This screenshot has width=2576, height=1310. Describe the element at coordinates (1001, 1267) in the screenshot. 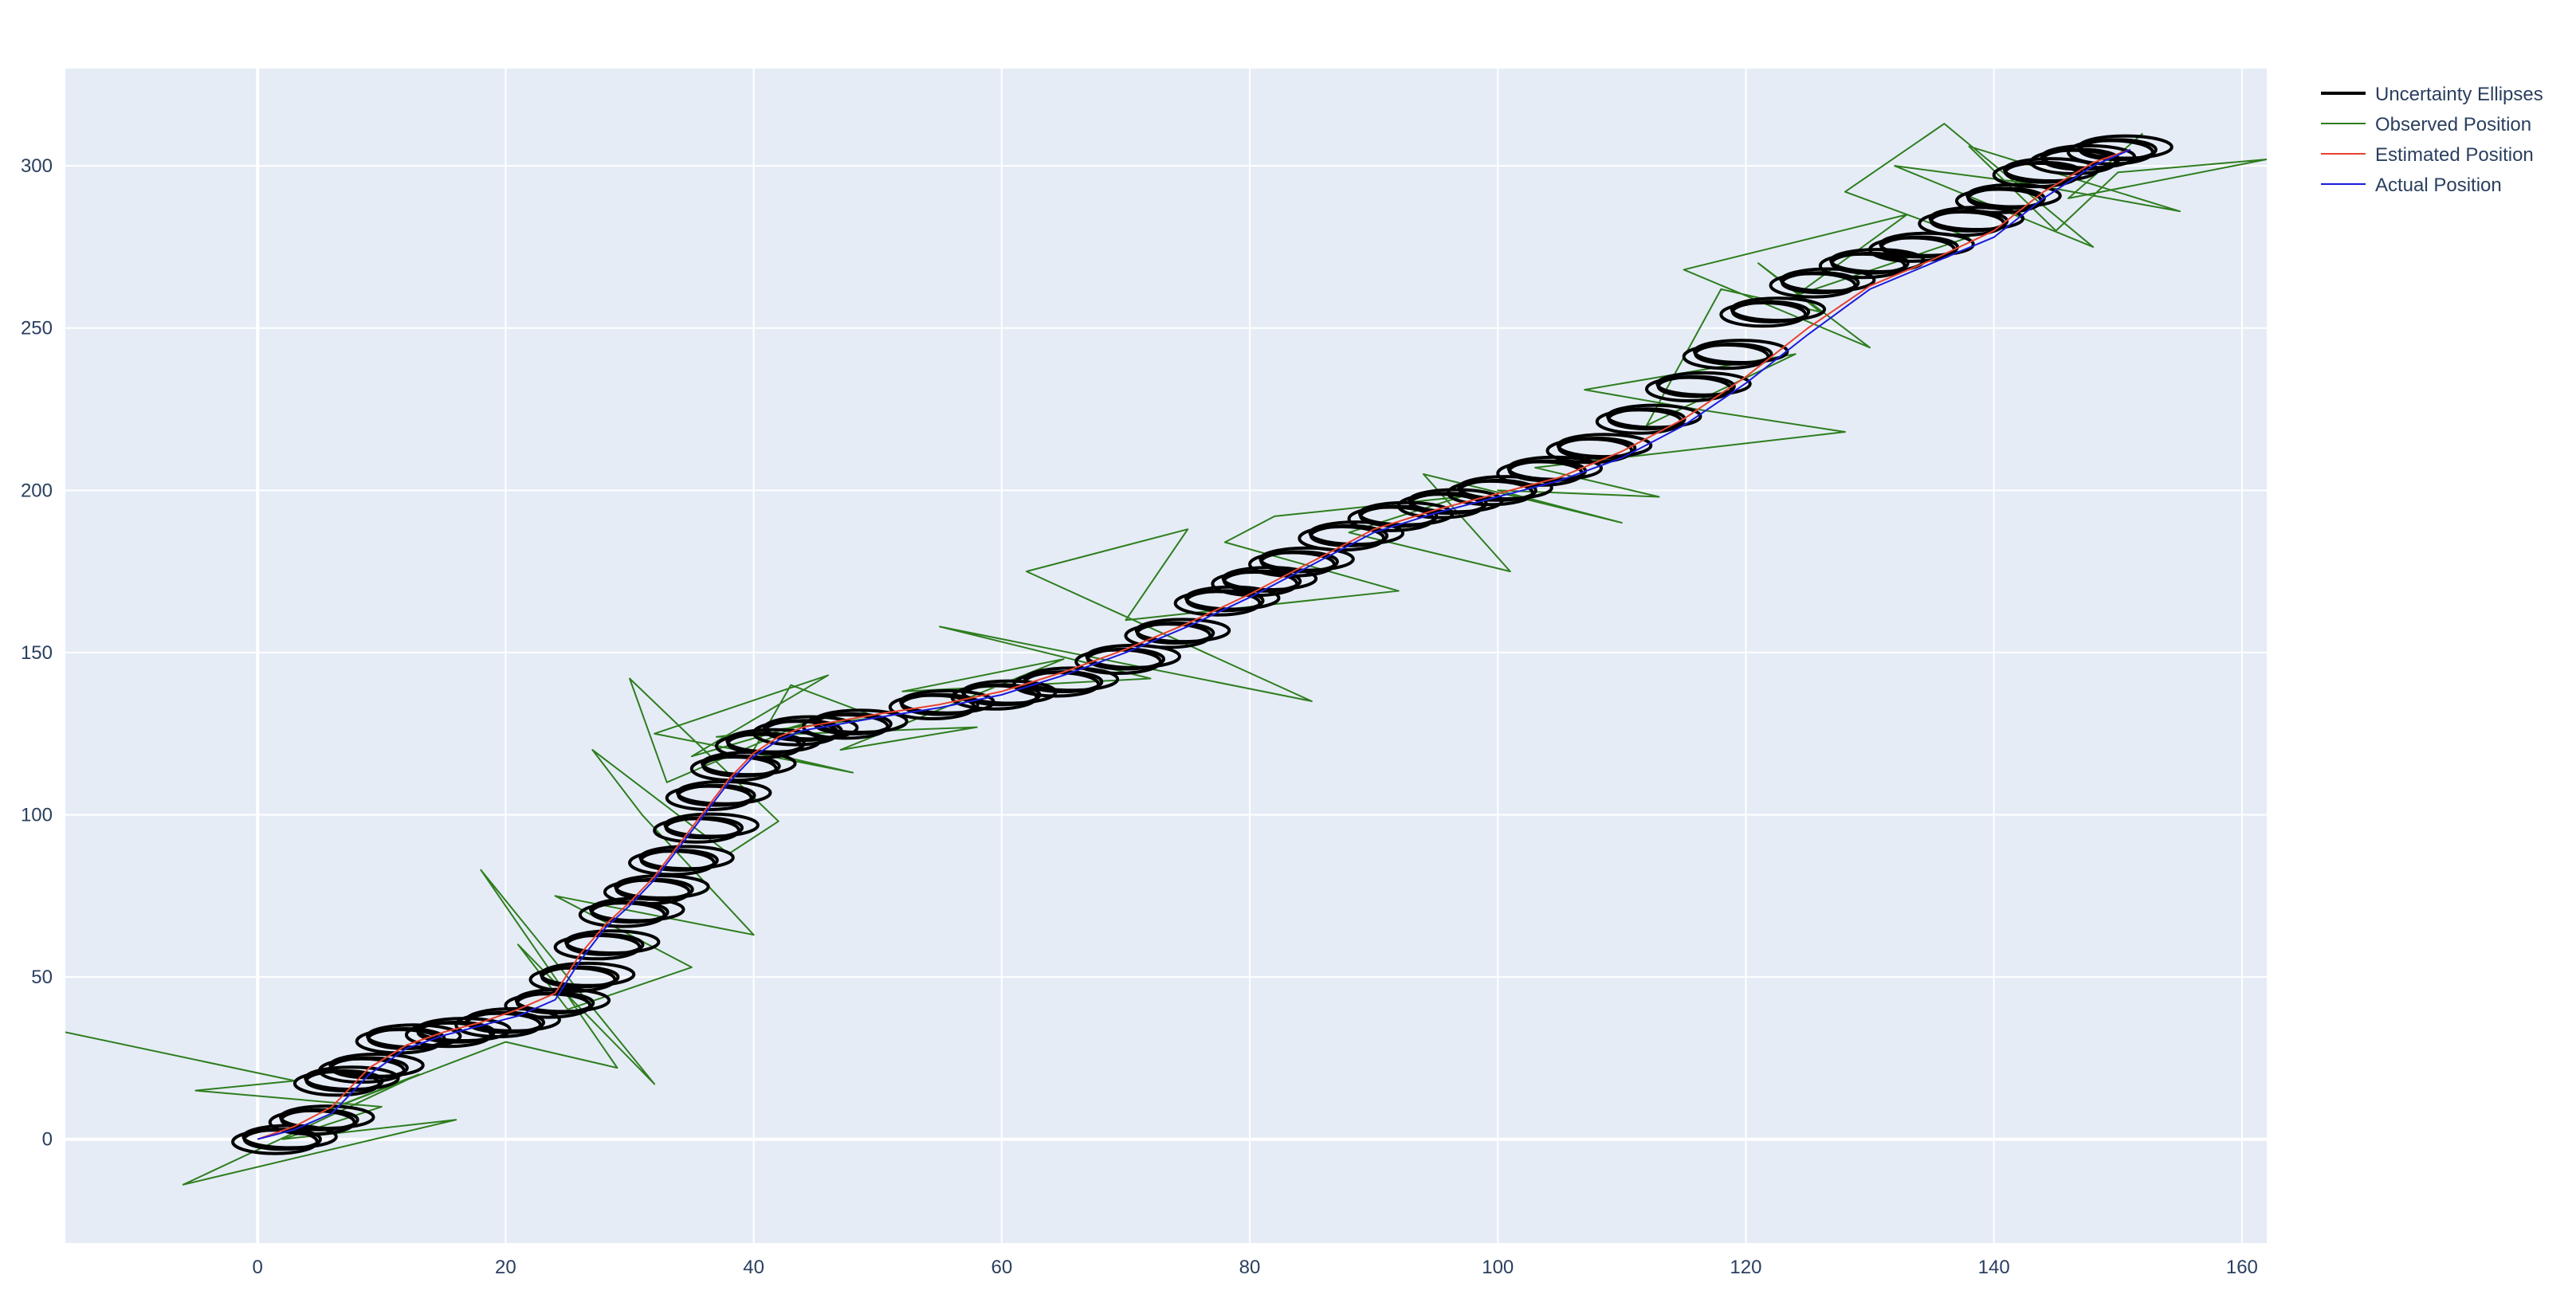

I see `x-tick-label: 60` at that location.